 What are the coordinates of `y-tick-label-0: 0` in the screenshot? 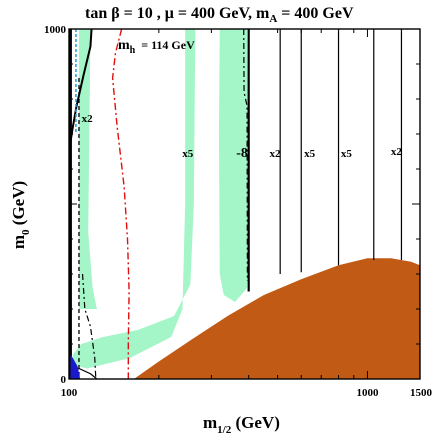 It's located at (64, 380).